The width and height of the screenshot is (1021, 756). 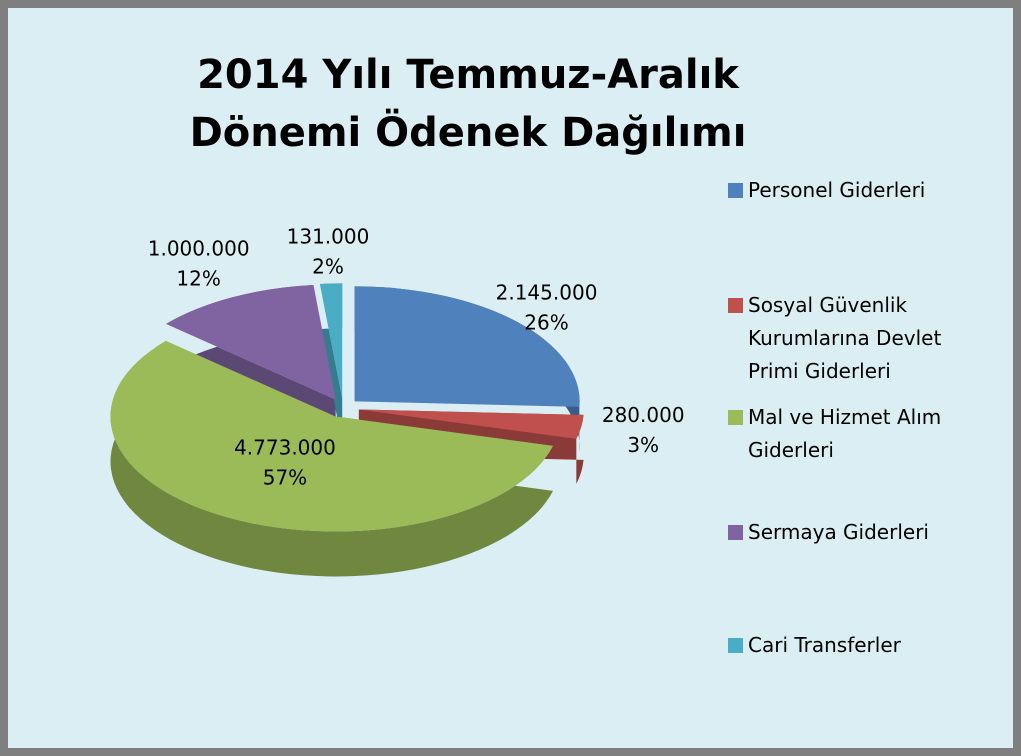 I want to click on data-label: 131.000, so click(x=328, y=236).